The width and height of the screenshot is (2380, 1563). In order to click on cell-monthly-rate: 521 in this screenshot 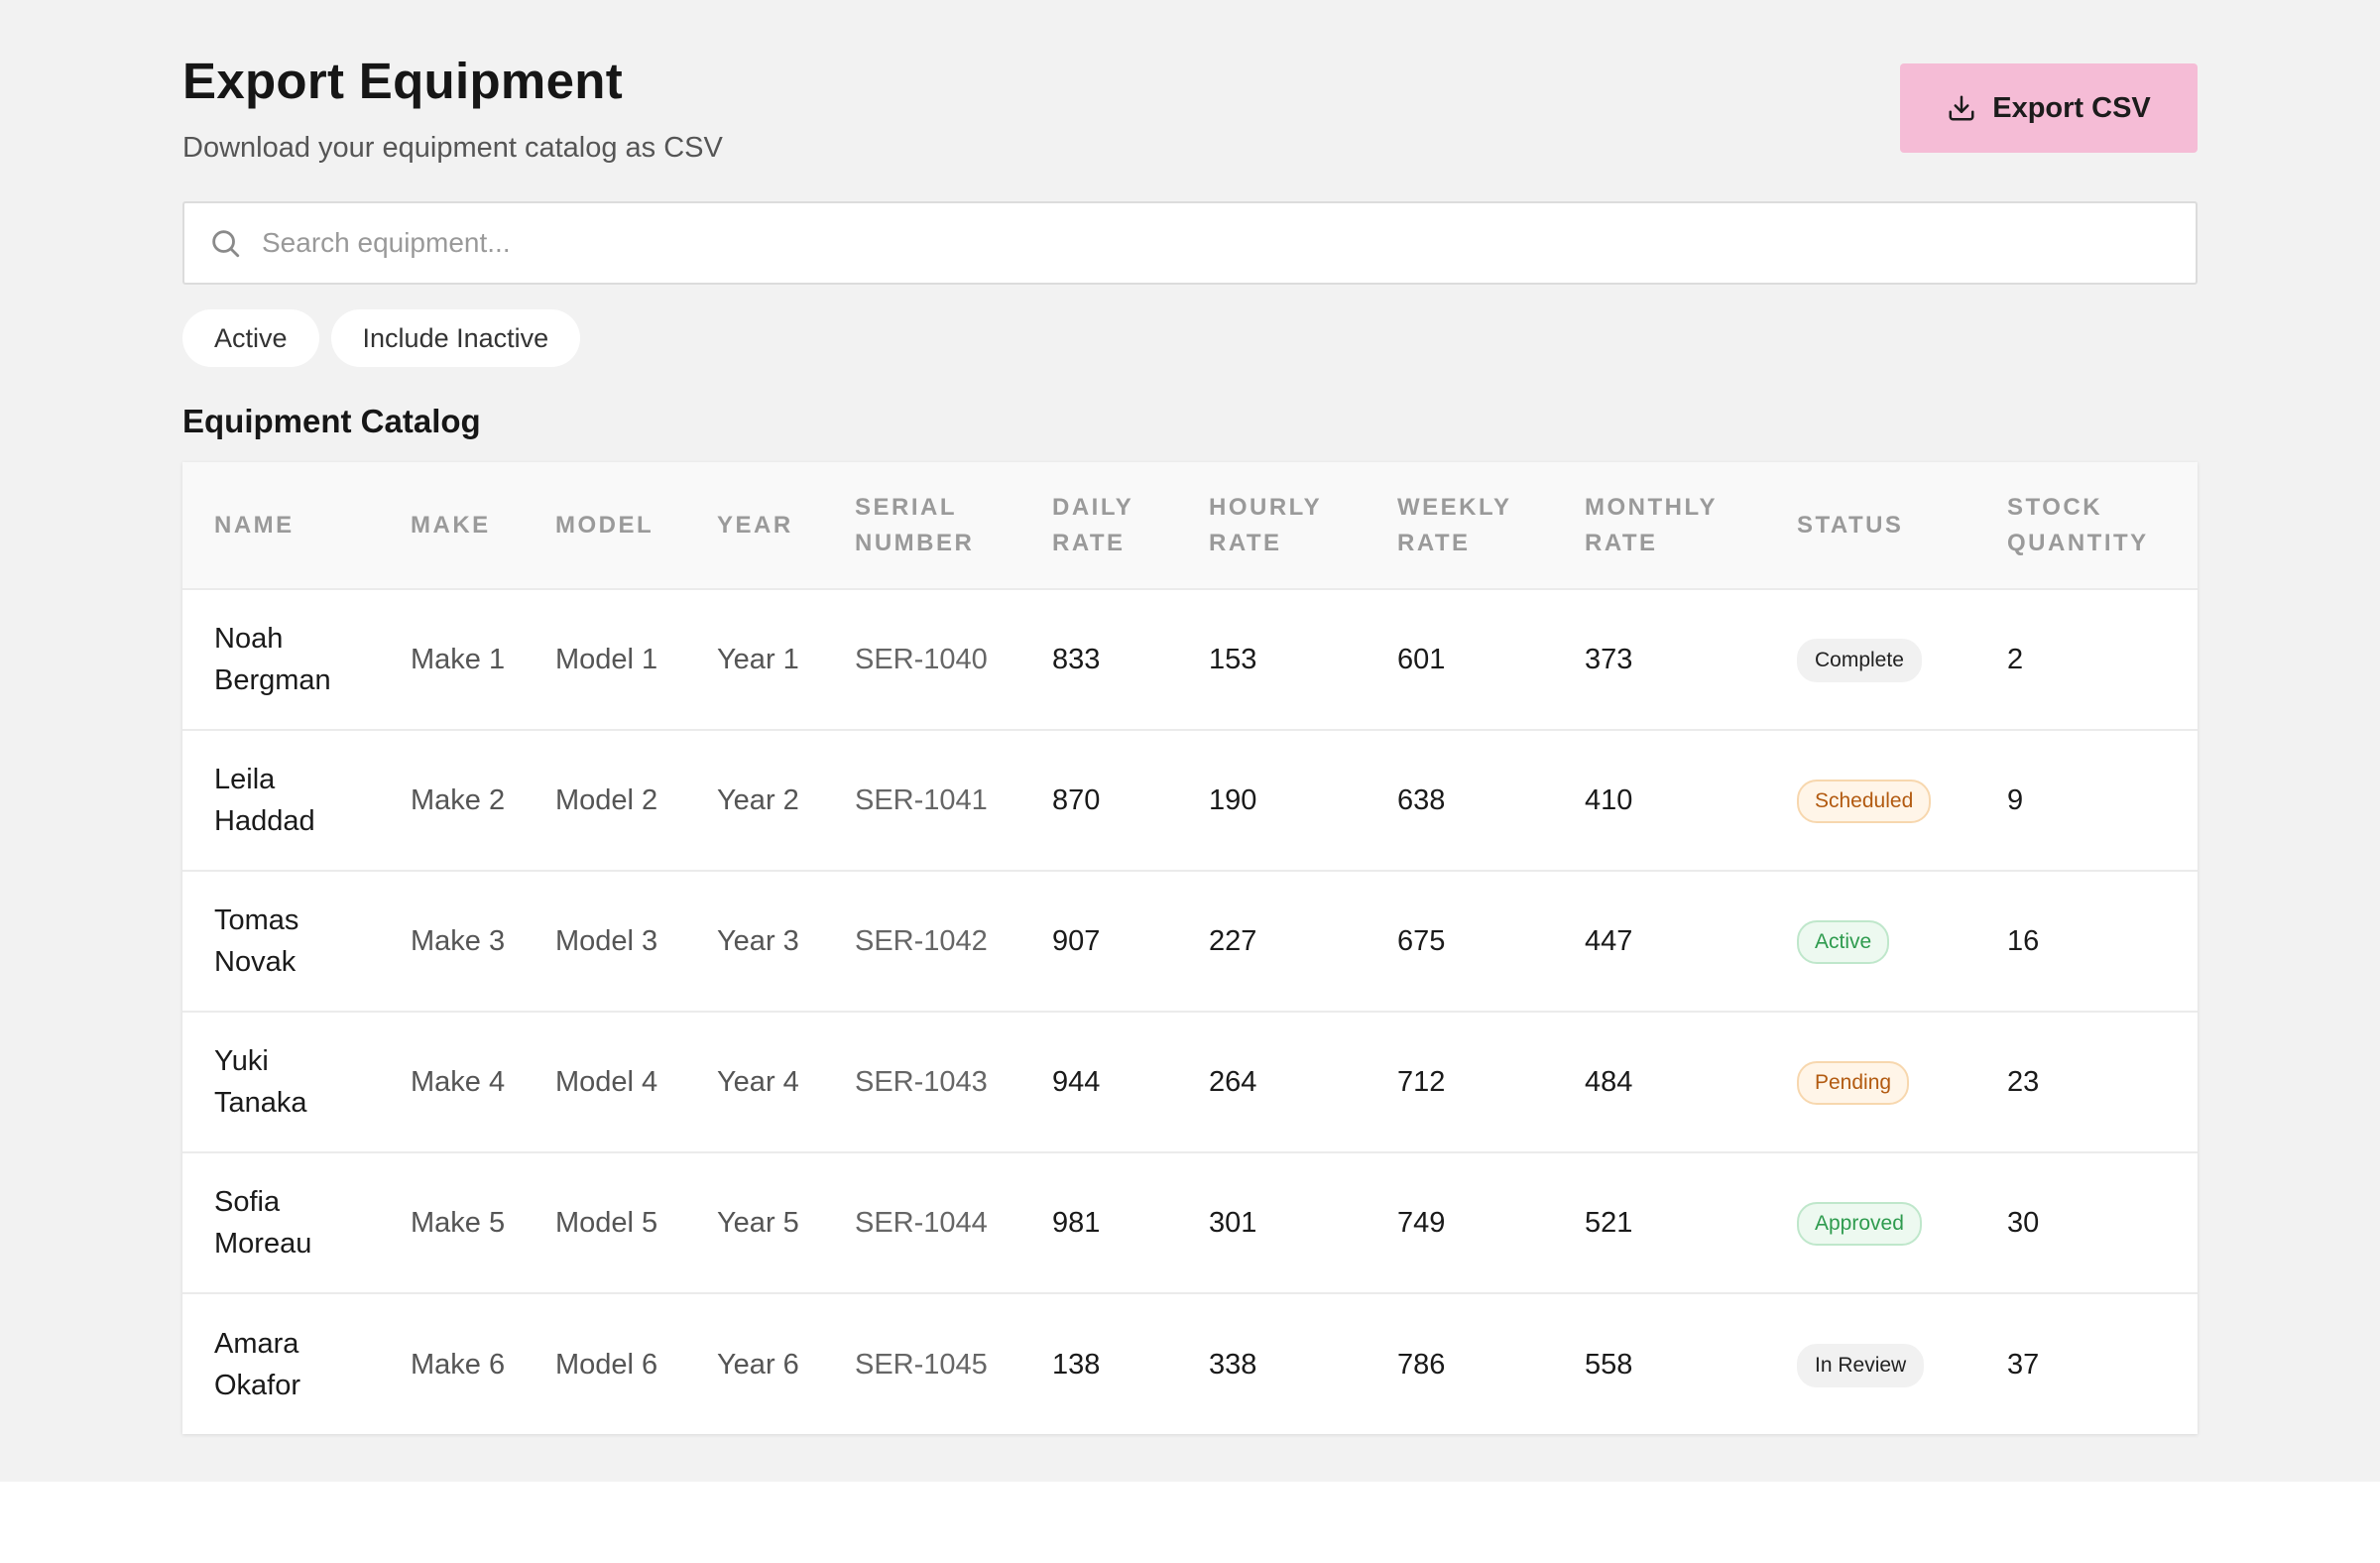, I will do `click(1609, 1223)`.